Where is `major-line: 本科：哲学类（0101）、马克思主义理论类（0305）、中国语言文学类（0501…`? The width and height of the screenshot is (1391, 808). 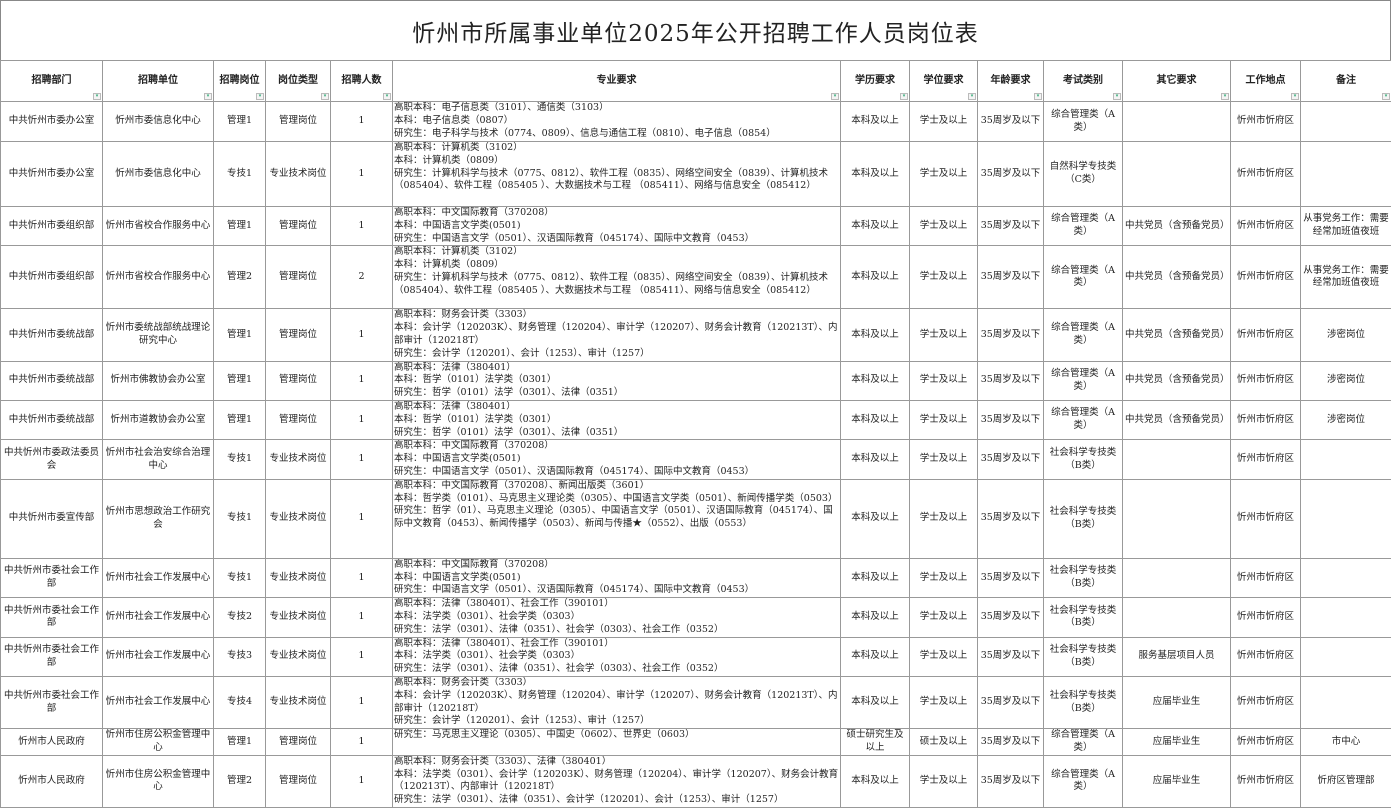 major-line: 本科：哲学类（0101）、马克思主义理论类（0305）、中国语言文学类（0501… is located at coordinates (616, 499).